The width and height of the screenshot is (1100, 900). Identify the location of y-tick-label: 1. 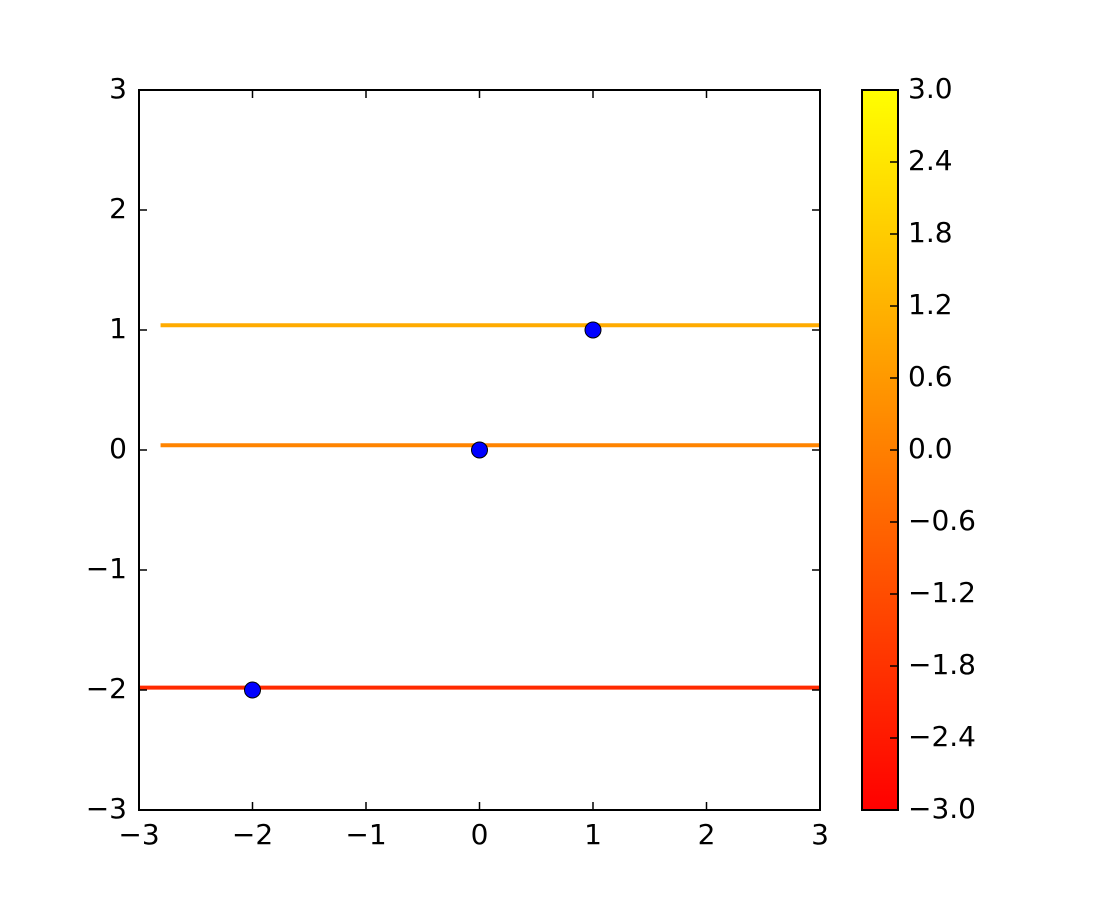
(118, 328).